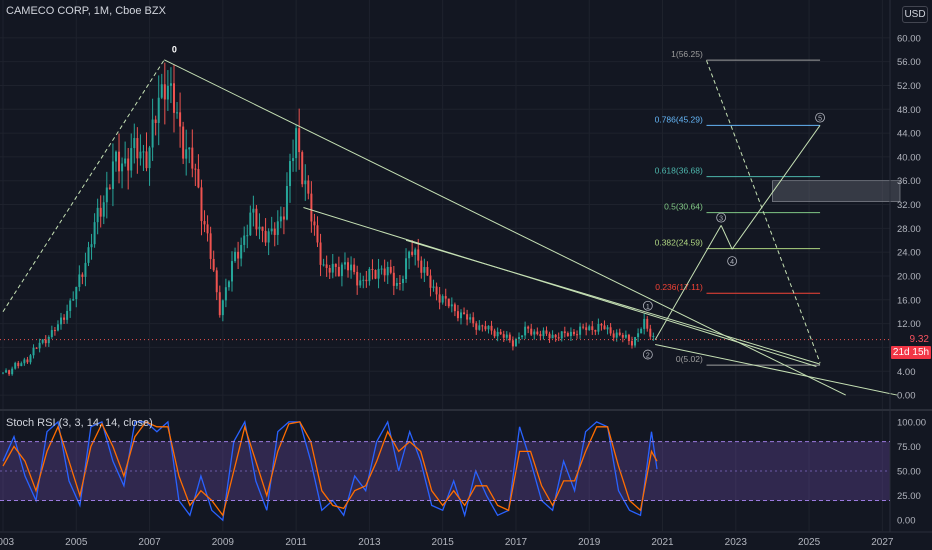 The height and width of the screenshot is (550, 932). What do you see at coordinates (296, 542) in the screenshot?
I see `time-tick-label: 2011` at bounding box center [296, 542].